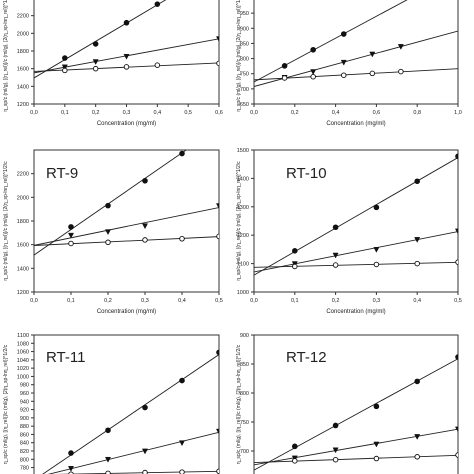 Image resolution: width=474 pixels, height=474 pixels. What do you see at coordinates (65, 357) in the screenshot?
I see `panel-title: RT-11` at bounding box center [65, 357].